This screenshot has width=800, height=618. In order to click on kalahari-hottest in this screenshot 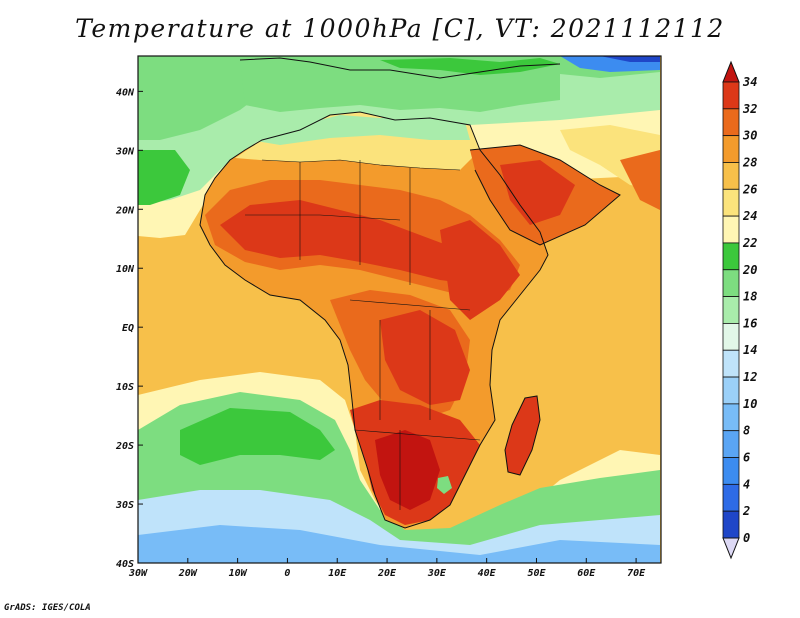, I will do `click(407, 470)`.